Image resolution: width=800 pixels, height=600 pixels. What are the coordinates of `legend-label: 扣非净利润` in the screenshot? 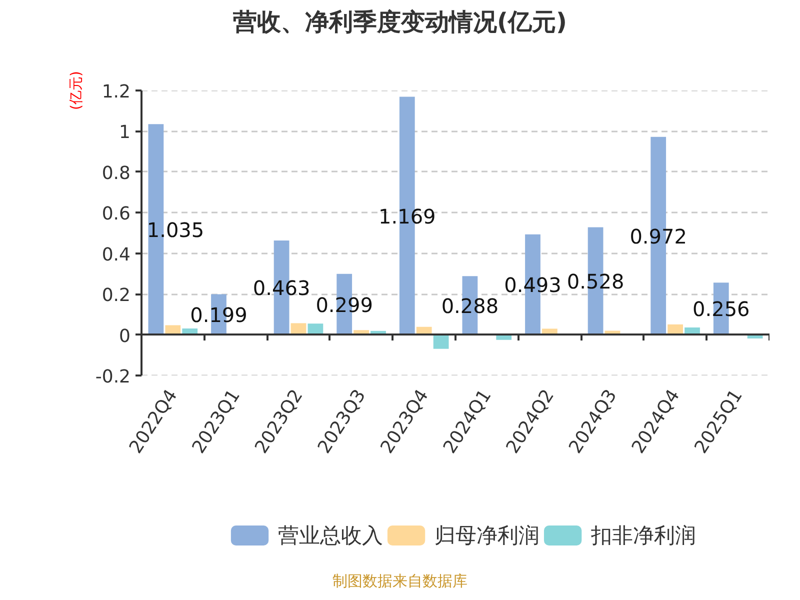 It's located at (643, 536).